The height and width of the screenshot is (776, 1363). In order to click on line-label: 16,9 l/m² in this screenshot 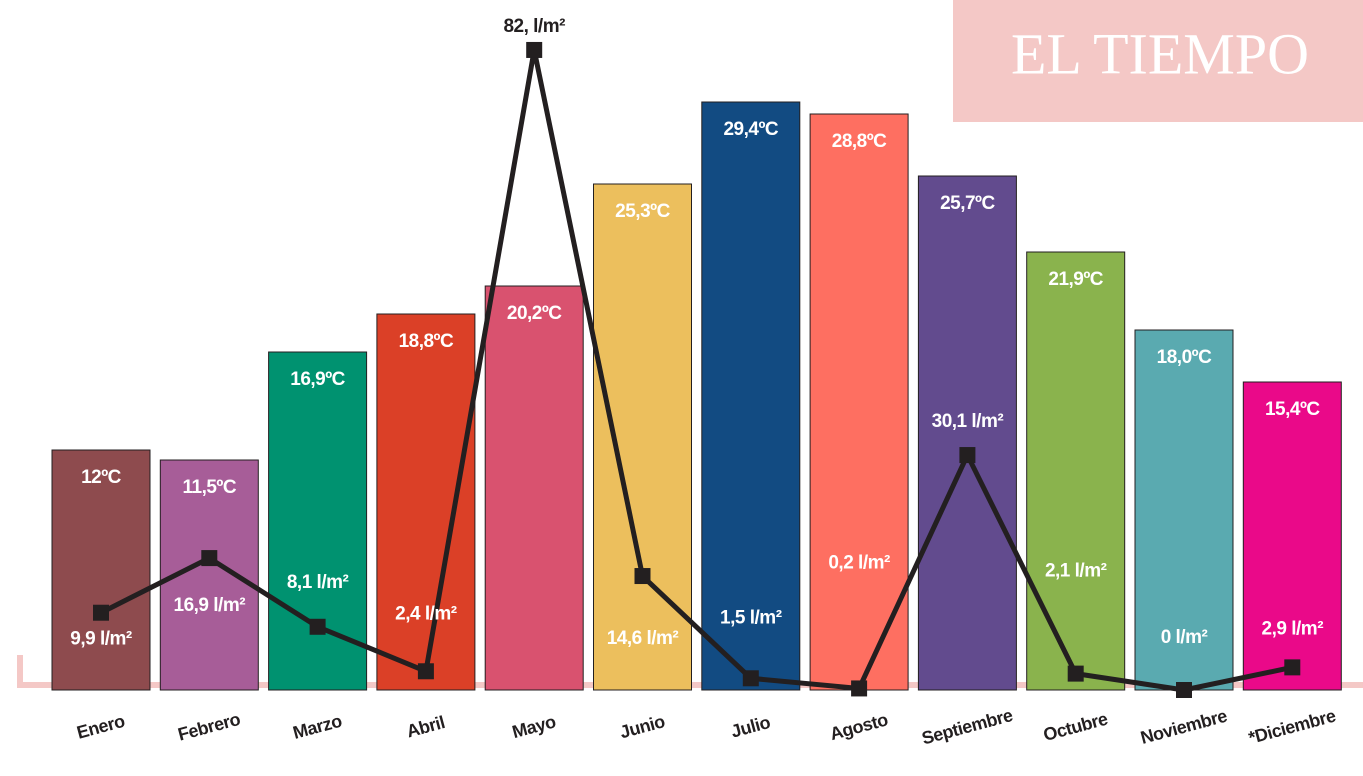, I will do `click(210, 605)`.